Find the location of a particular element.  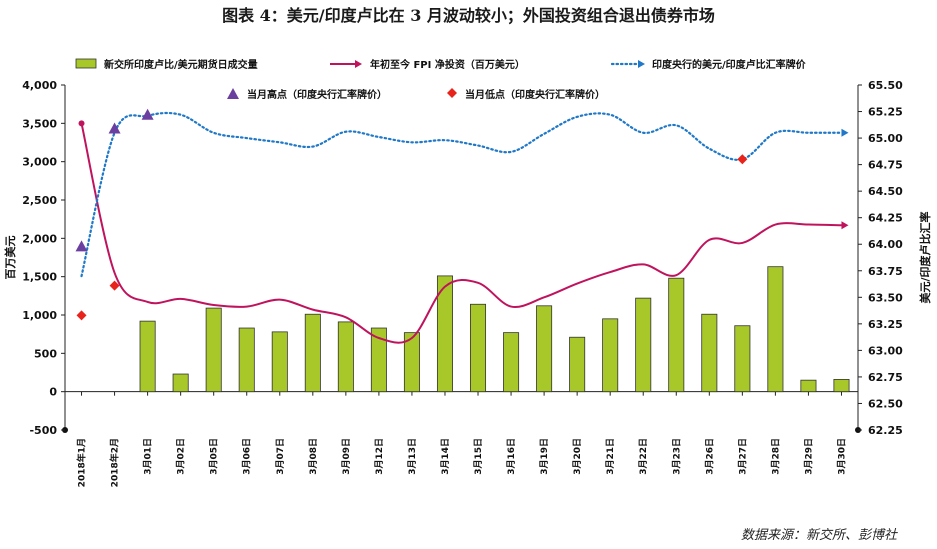

right-tick-label: 63.00 is located at coordinates (885, 350).